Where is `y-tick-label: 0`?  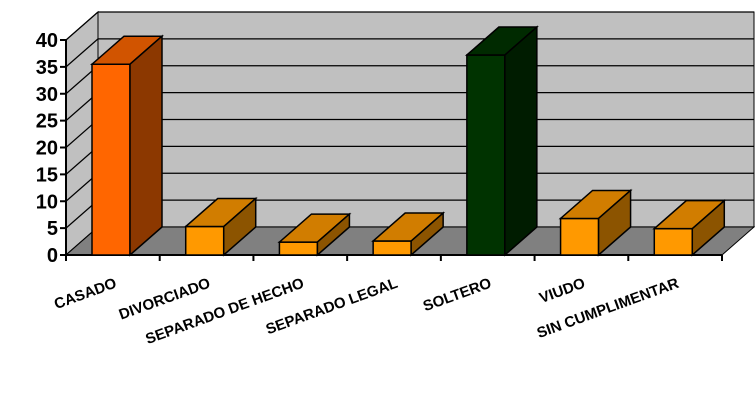 y-tick-label: 0 is located at coordinates (52, 256).